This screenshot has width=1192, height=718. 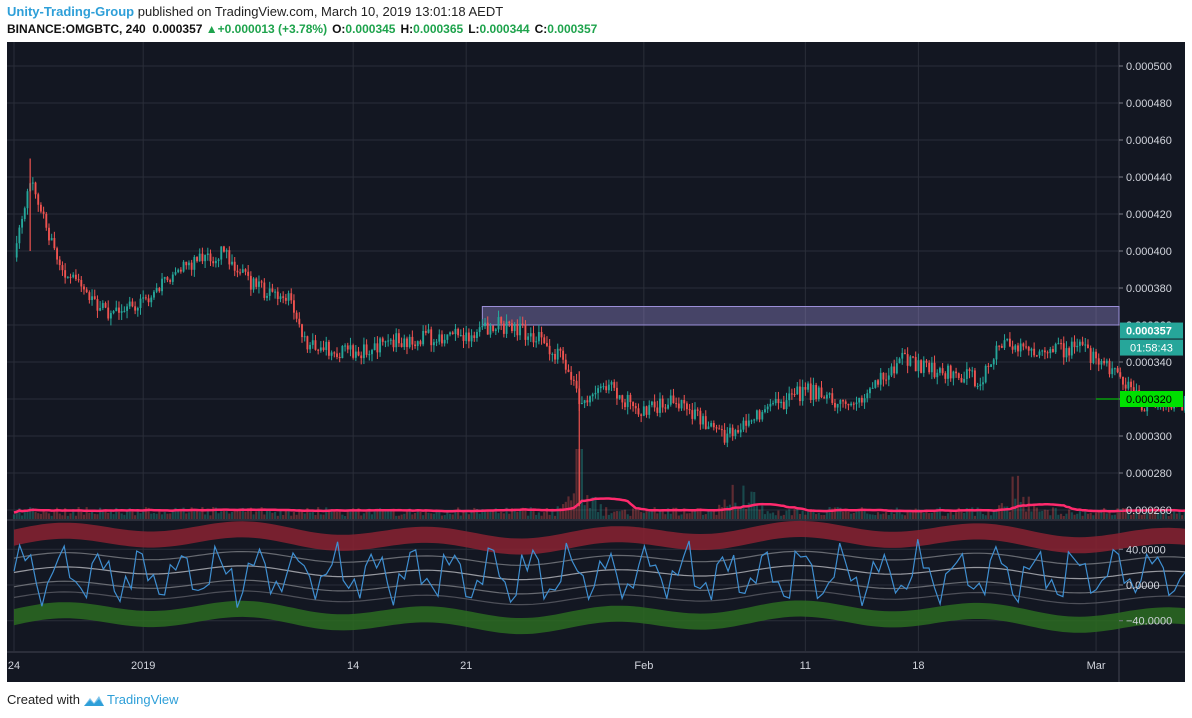 What do you see at coordinates (466, 666) in the screenshot?
I see `time-axis-label: 21` at bounding box center [466, 666].